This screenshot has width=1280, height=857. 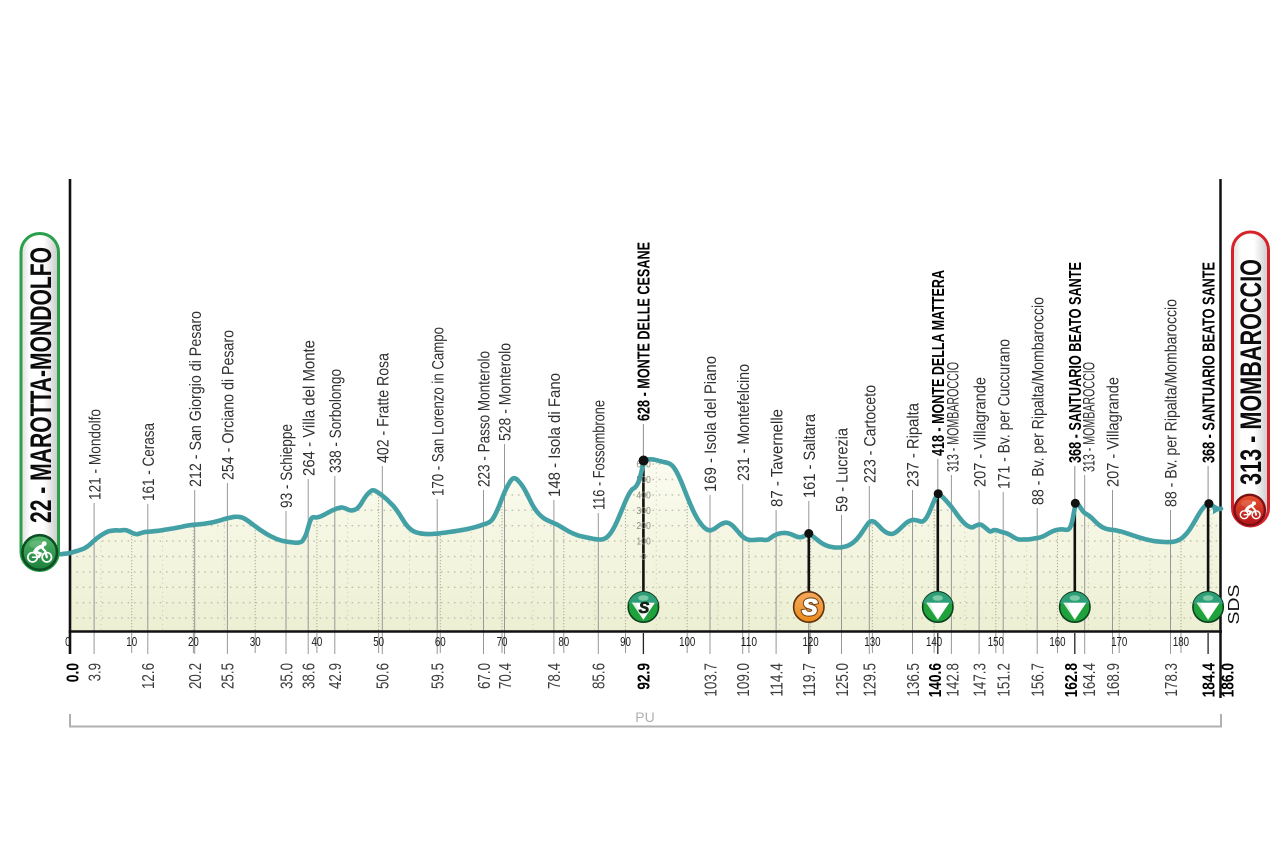 I want to click on svg-text: 38.6, so click(x=309, y=676).